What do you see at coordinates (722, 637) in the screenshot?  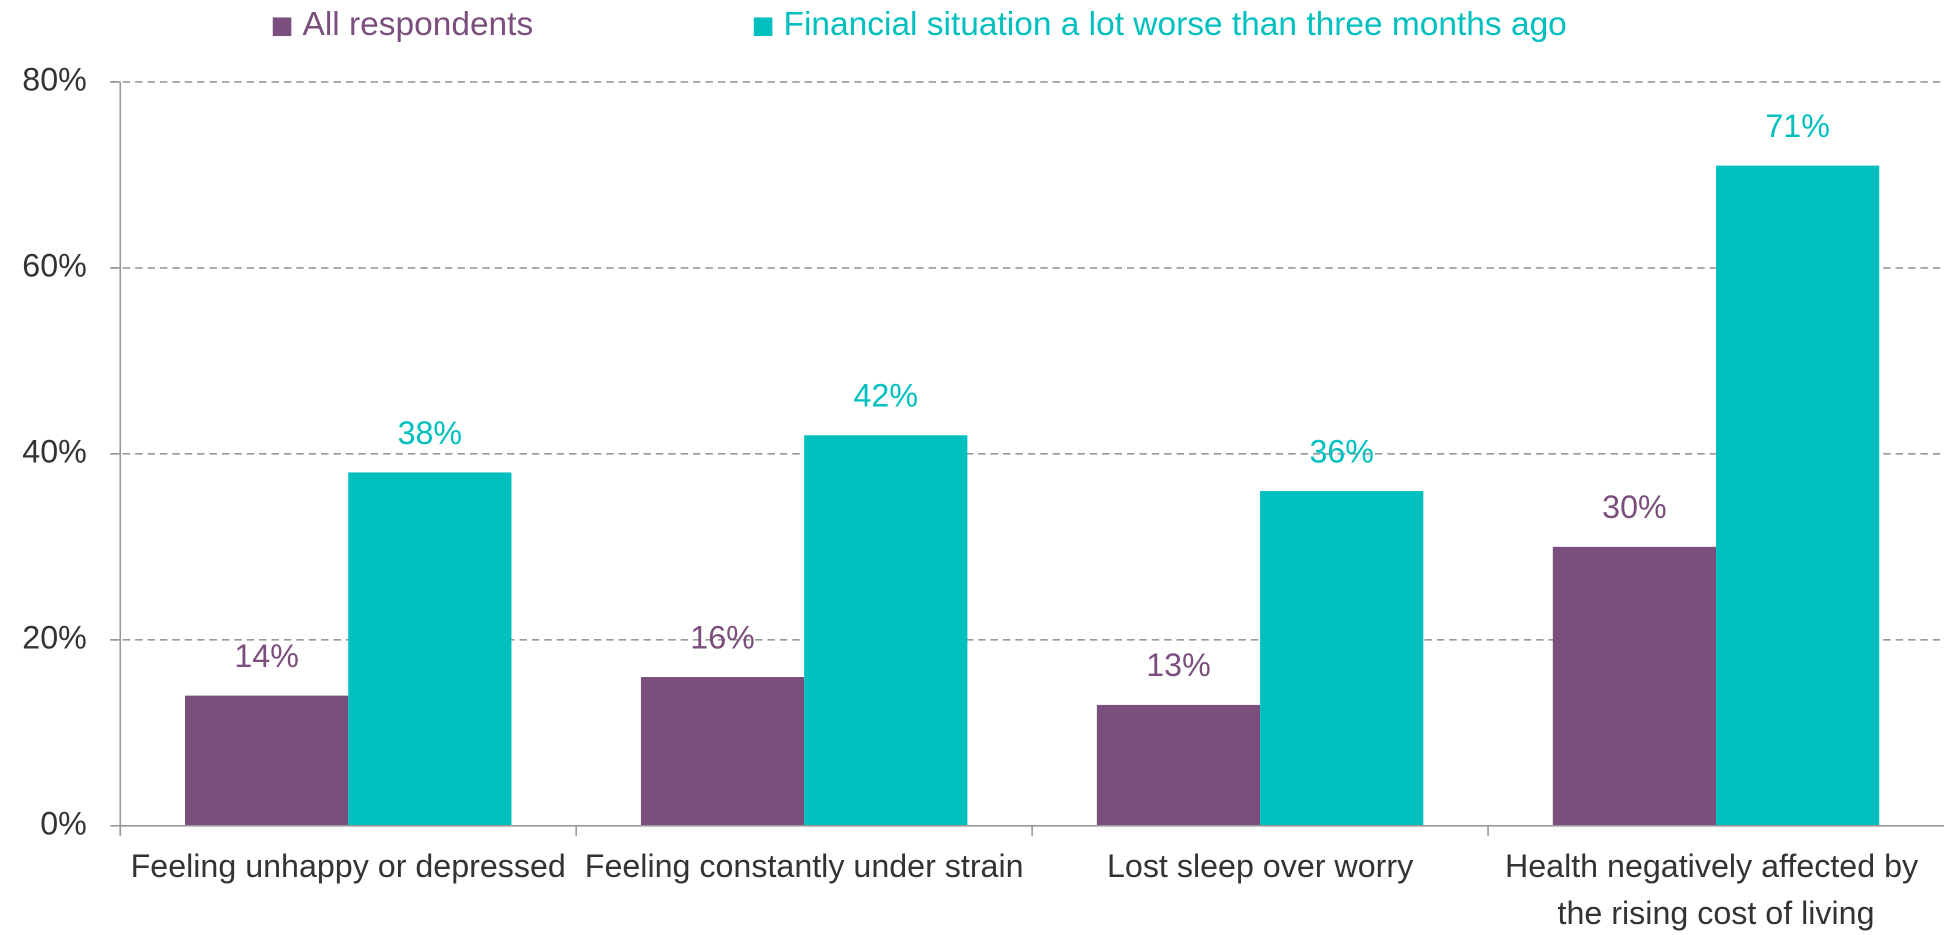 I see `value-label: 16%` at bounding box center [722, 637].